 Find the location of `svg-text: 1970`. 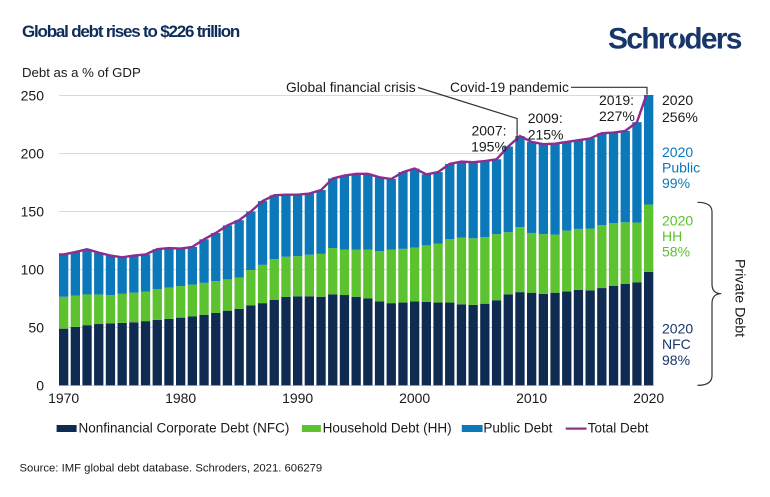

svg-text: 1970 is located at coordinates (63, 398).